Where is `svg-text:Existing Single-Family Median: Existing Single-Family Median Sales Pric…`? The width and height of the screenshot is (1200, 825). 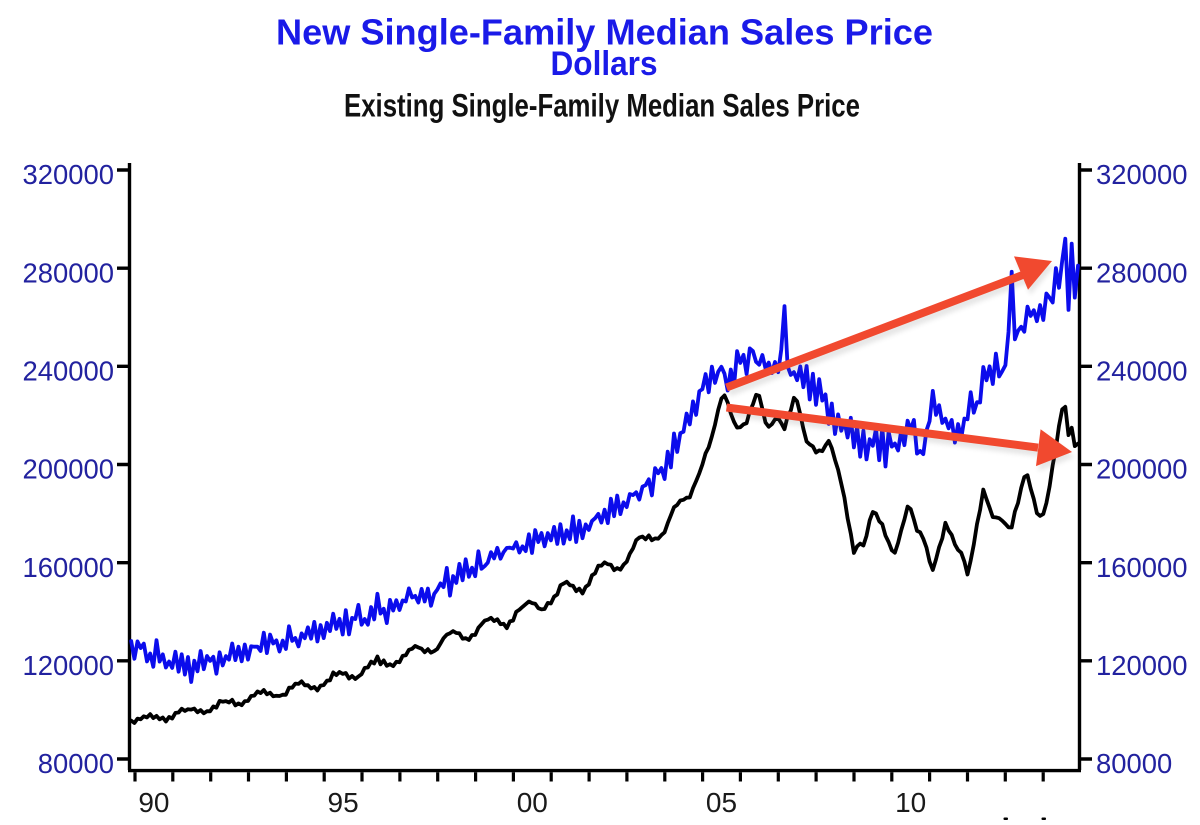
svg-text:Existing Single-Family Median: Existing Single-Family Median Sales Pric… is located at coordinates (602, 106).